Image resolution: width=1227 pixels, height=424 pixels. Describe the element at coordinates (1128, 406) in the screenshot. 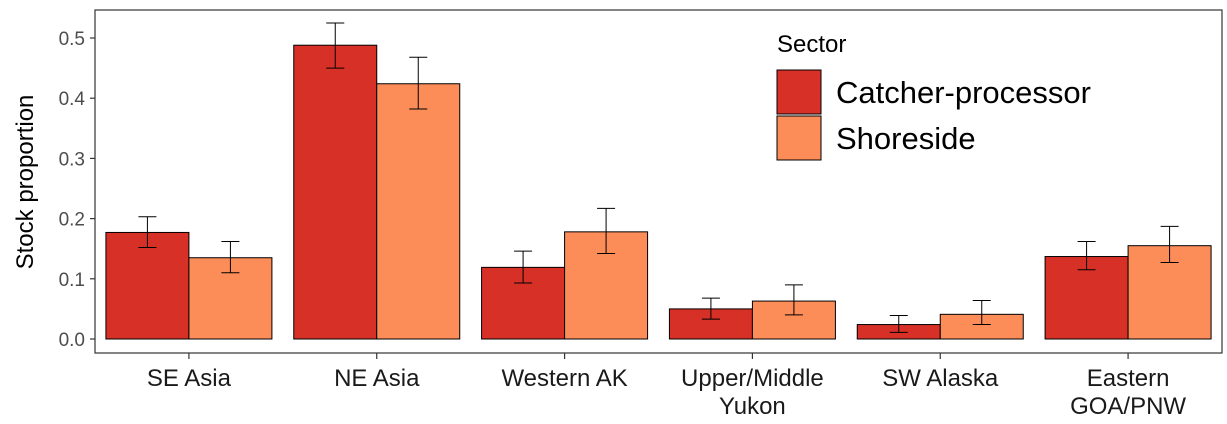

I see `x-tick-label: GOA/PNW` at that location.